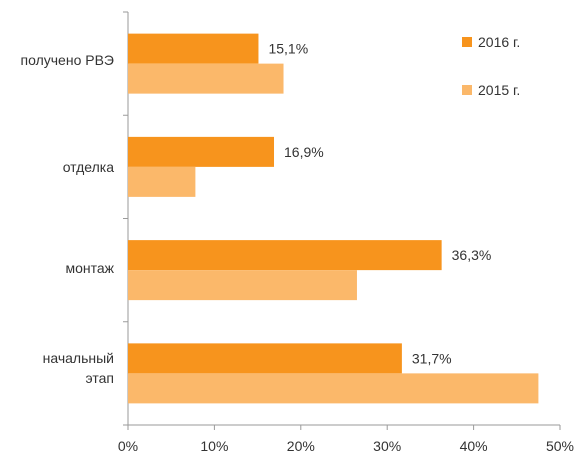 The width and height of the screenshot is (582, 468). Describe the element at coordinates (89, 268) in the screenshot. I see `category-label-montazh: монтаж` at that location.